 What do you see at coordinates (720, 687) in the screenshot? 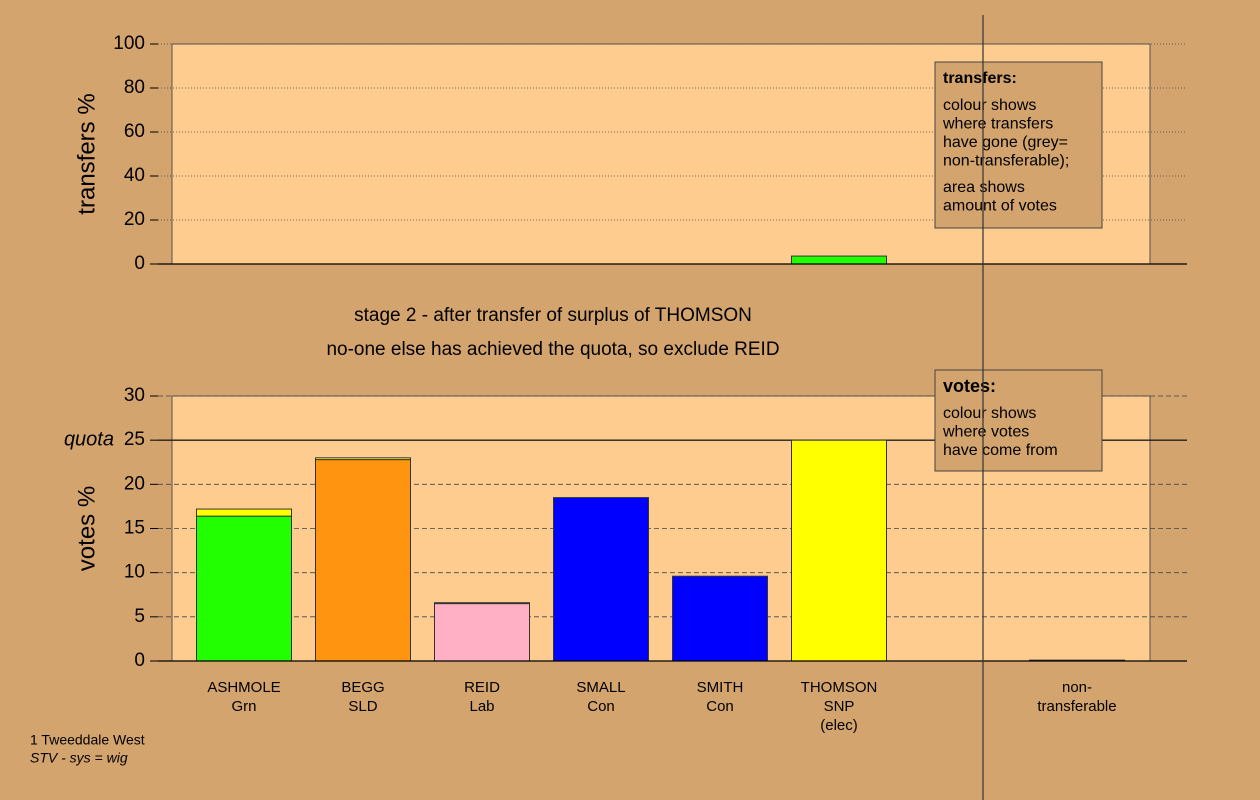
I see `x-tick-label: SMITH` at bounding box center [720, 687].